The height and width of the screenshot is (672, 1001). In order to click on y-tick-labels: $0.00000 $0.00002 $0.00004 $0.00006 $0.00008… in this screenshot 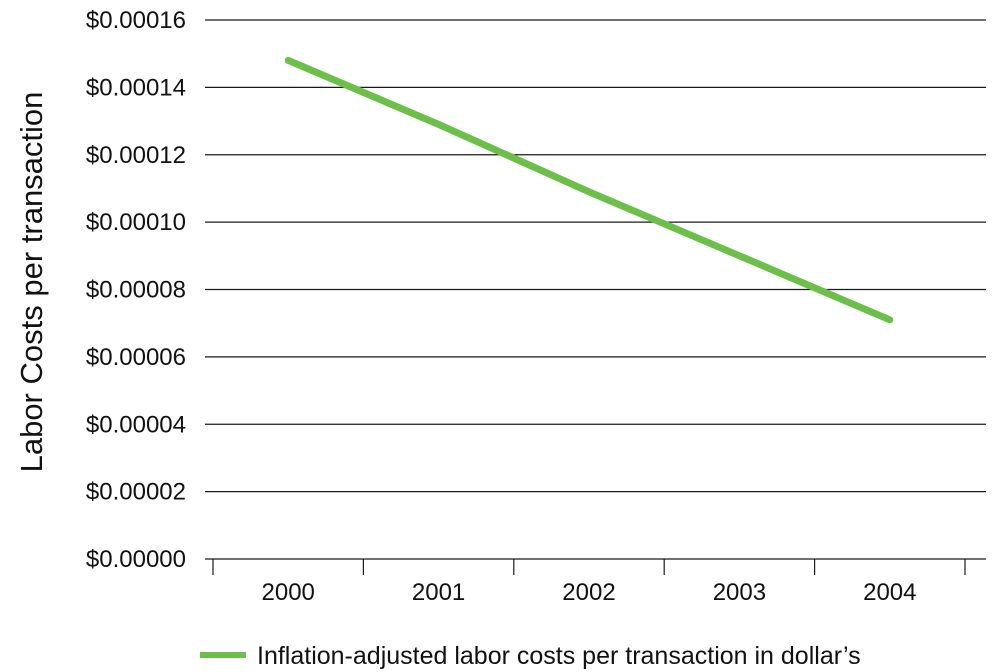, I will do `click(136, 290)`.